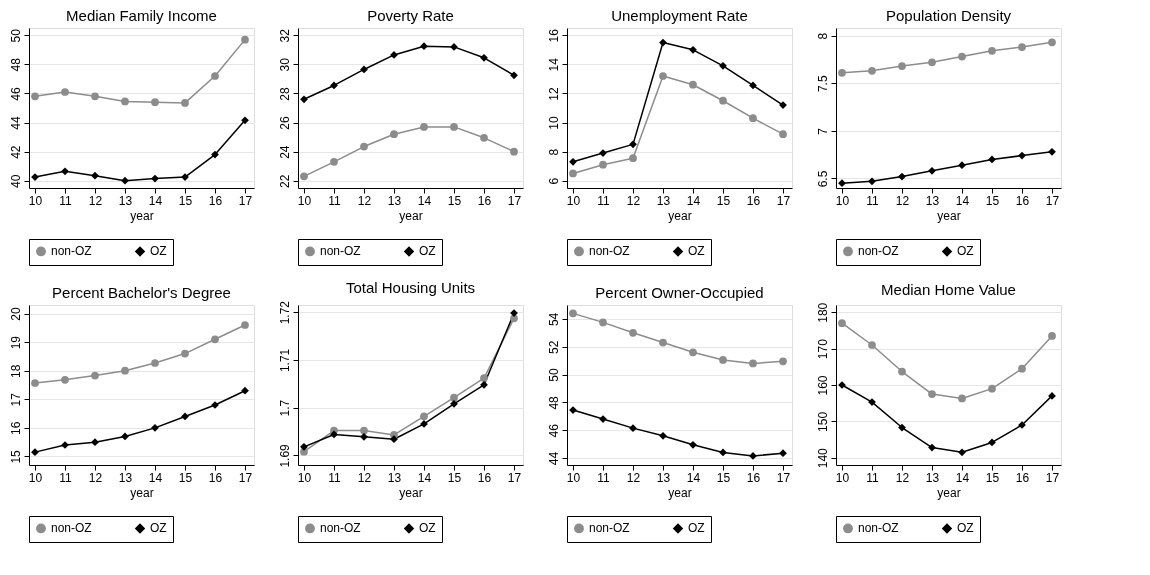 Image resolution: width=1150 pixels, height=575 pixels. I want to click on y-tick-label: 1.72, so click(284, 312).